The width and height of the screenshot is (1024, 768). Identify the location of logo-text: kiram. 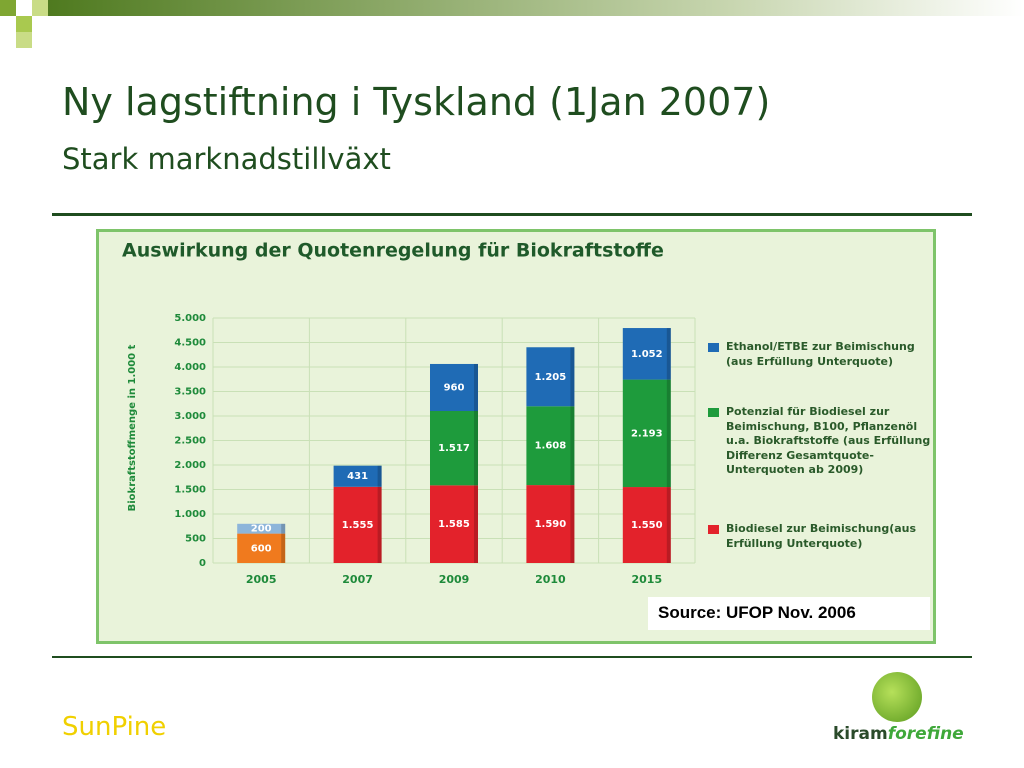
(860, 734).